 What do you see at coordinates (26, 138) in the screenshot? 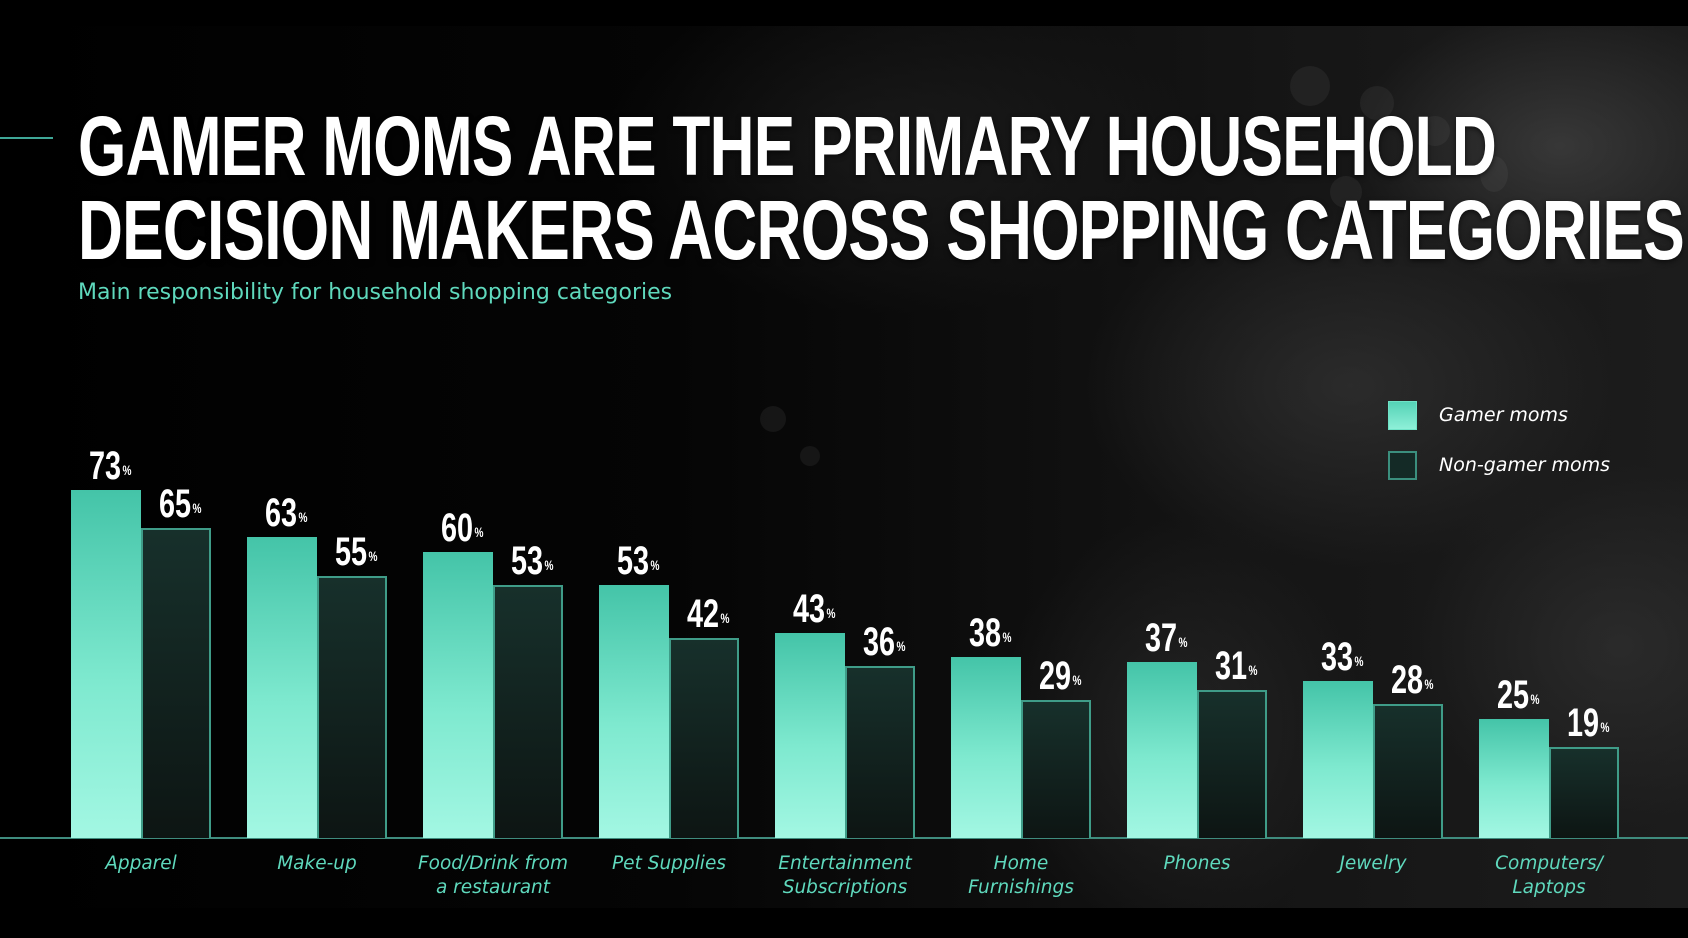
I see `title-accent-line` at bounding box center [26, 138].